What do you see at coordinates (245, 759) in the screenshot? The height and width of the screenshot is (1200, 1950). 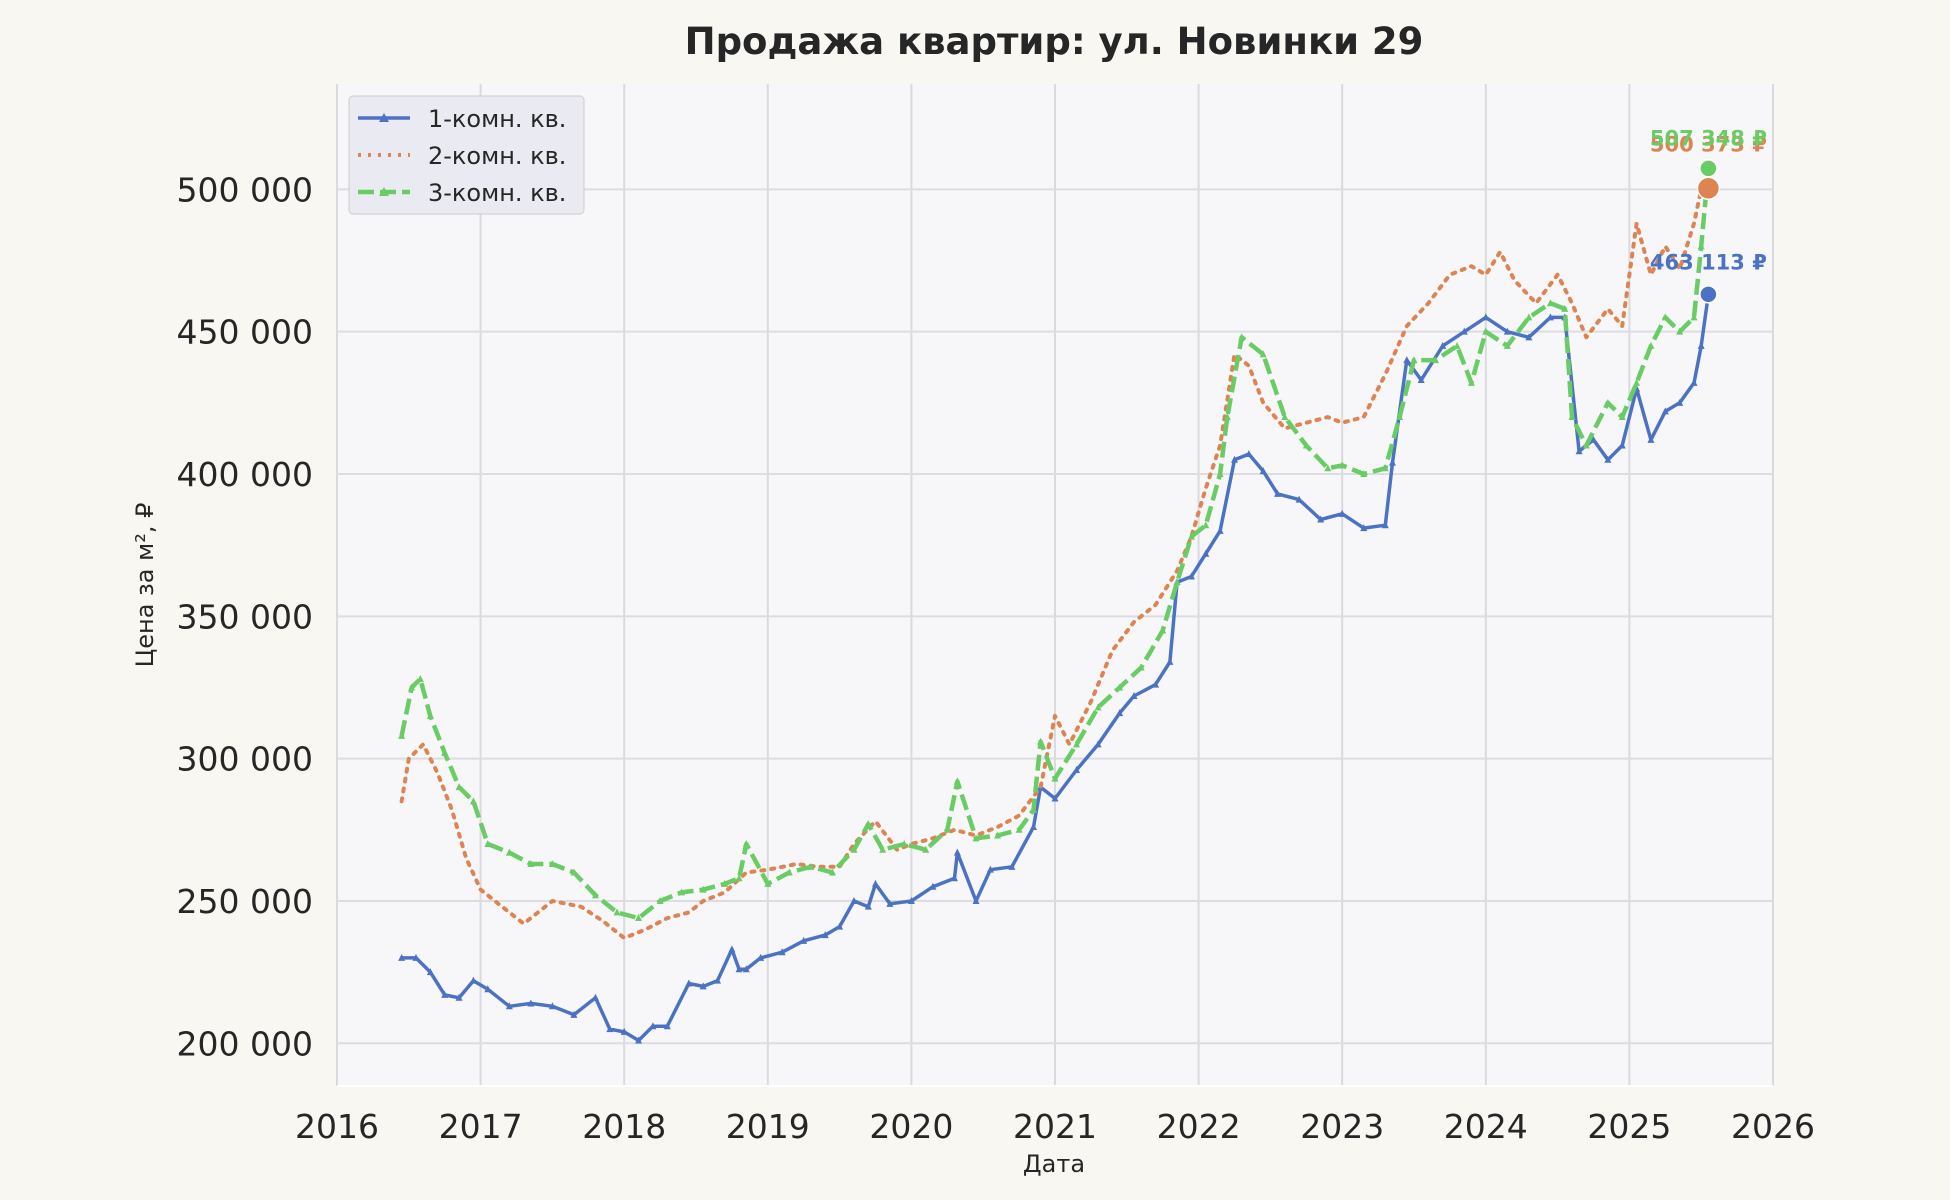 I see `y-tick-label: 300 000` at bounding box center [245, 759].